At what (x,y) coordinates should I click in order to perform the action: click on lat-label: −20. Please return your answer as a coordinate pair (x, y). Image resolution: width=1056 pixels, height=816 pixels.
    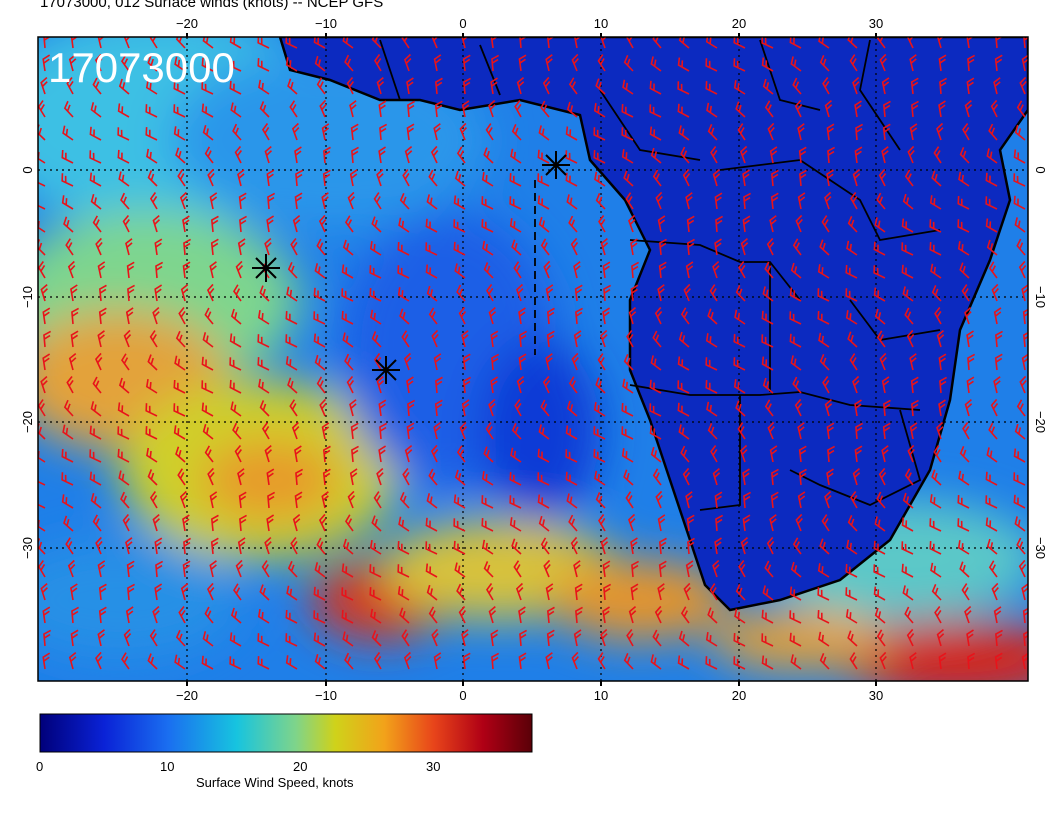
    Looking at the image, I should click on (1040, 422).